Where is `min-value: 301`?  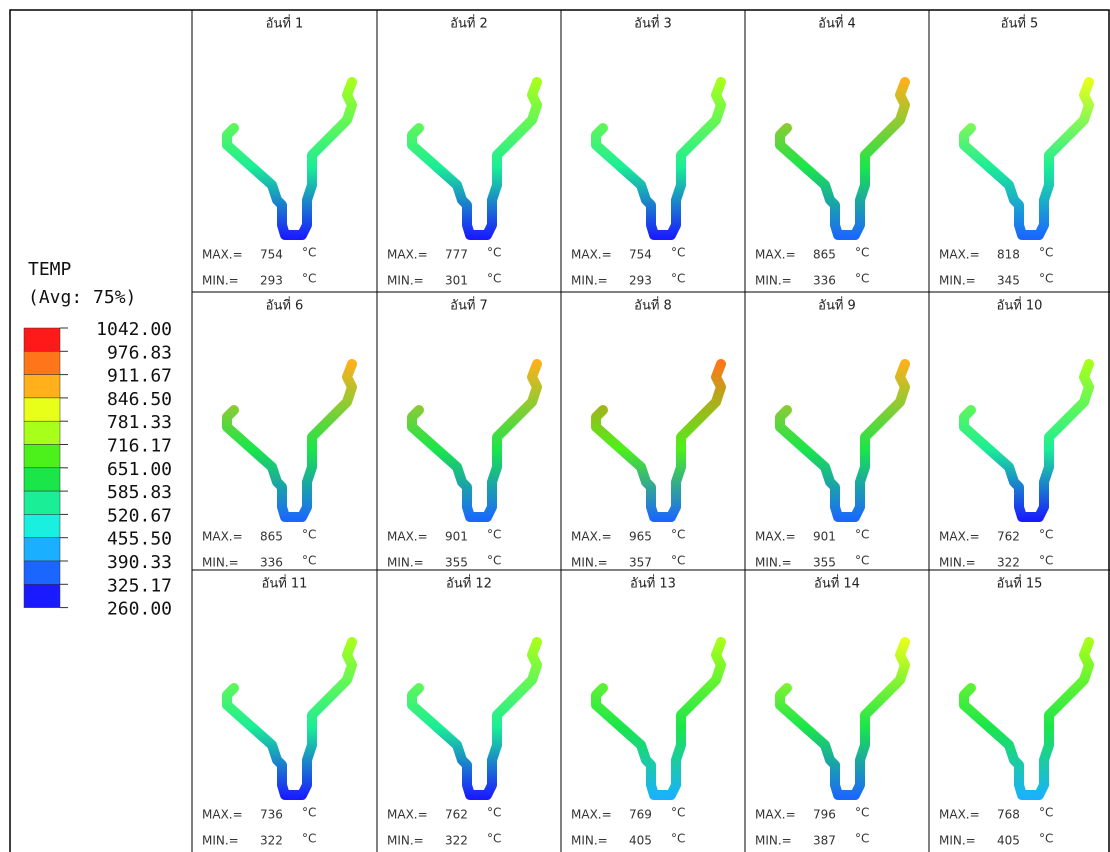
min-value: 301 is located at coordinates (456, 281).